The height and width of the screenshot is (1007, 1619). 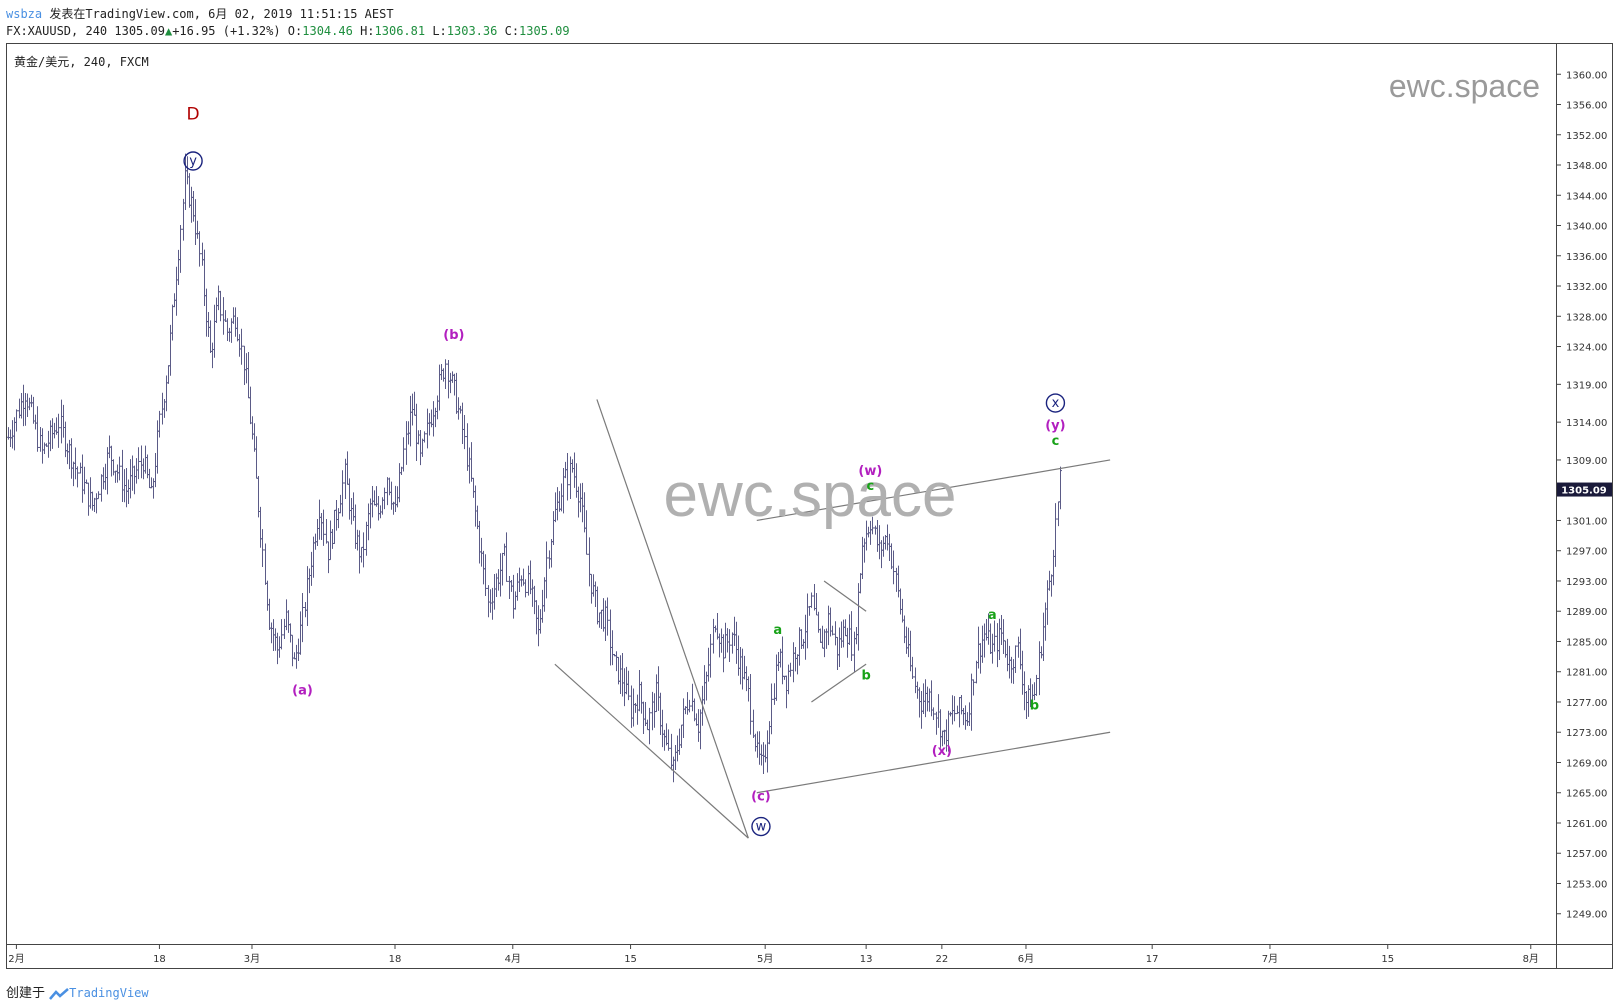 What do you see at coordinates (24, 14) in the screenshot?
I see `author-link: wsbza` at bounding box center [24, 14].